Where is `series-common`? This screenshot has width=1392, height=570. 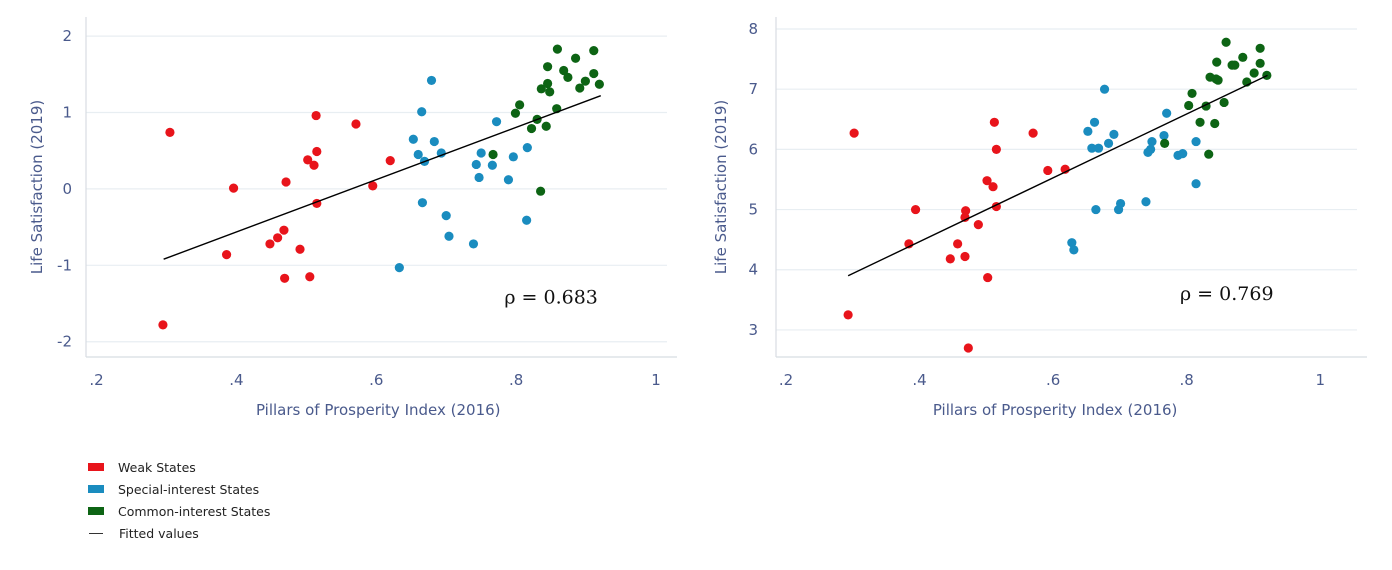
series-common is located at coordinates (546, 120).